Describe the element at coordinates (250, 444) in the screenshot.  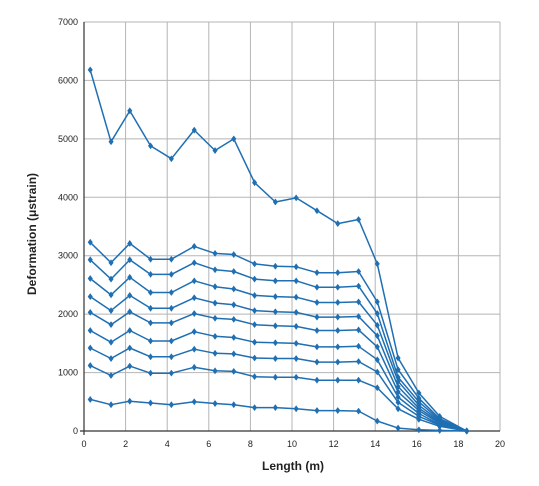
I see `x-tick-label: 8` at that location.